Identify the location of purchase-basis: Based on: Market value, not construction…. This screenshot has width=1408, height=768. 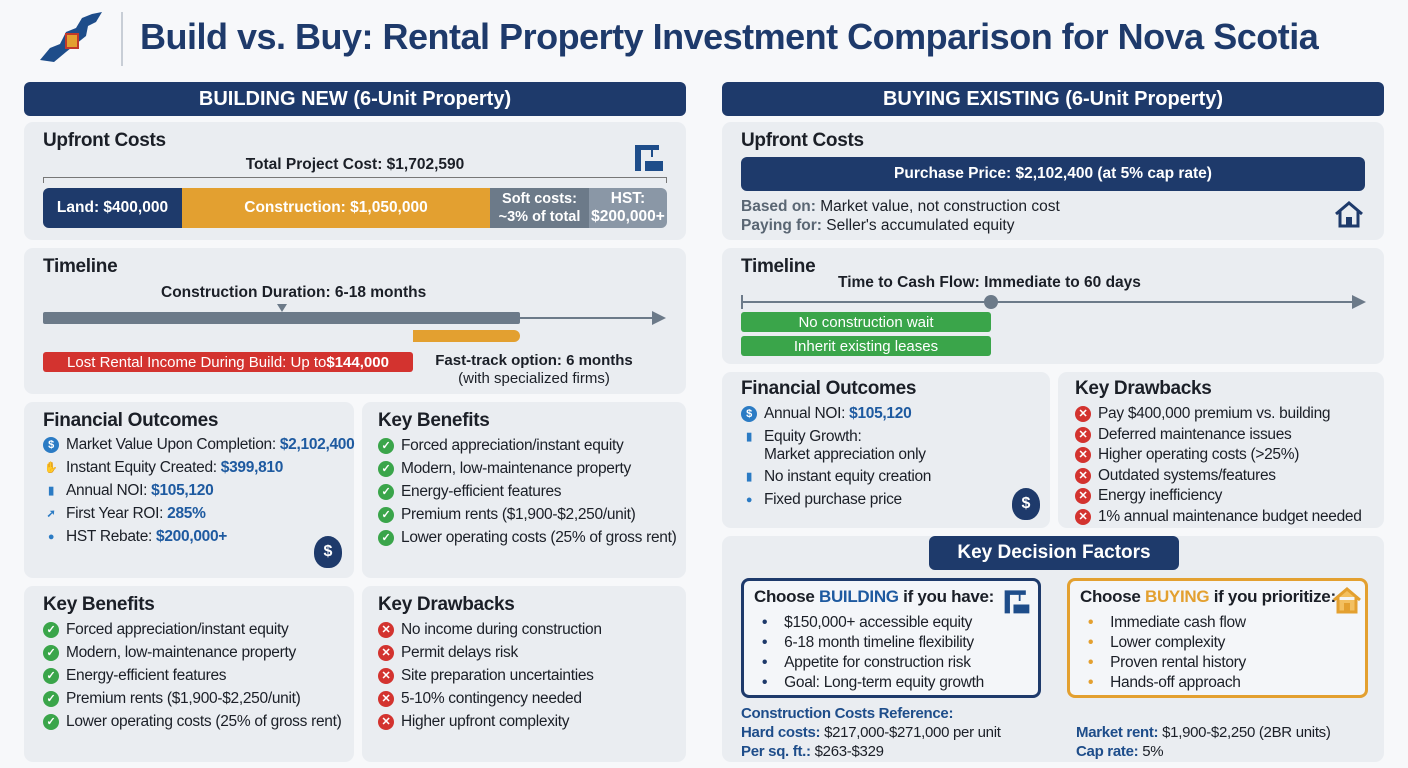
(900, 216).